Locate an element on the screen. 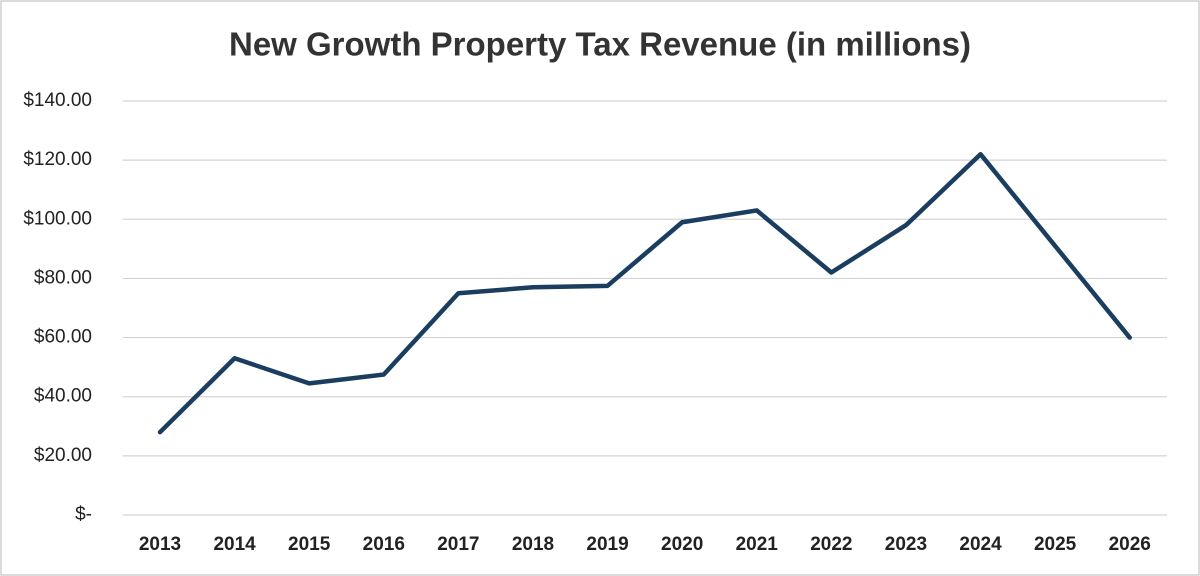 The height and width of the screenshot is (576, 1200). x-tick-label: 2025 is located at coordinates (1055, 544).